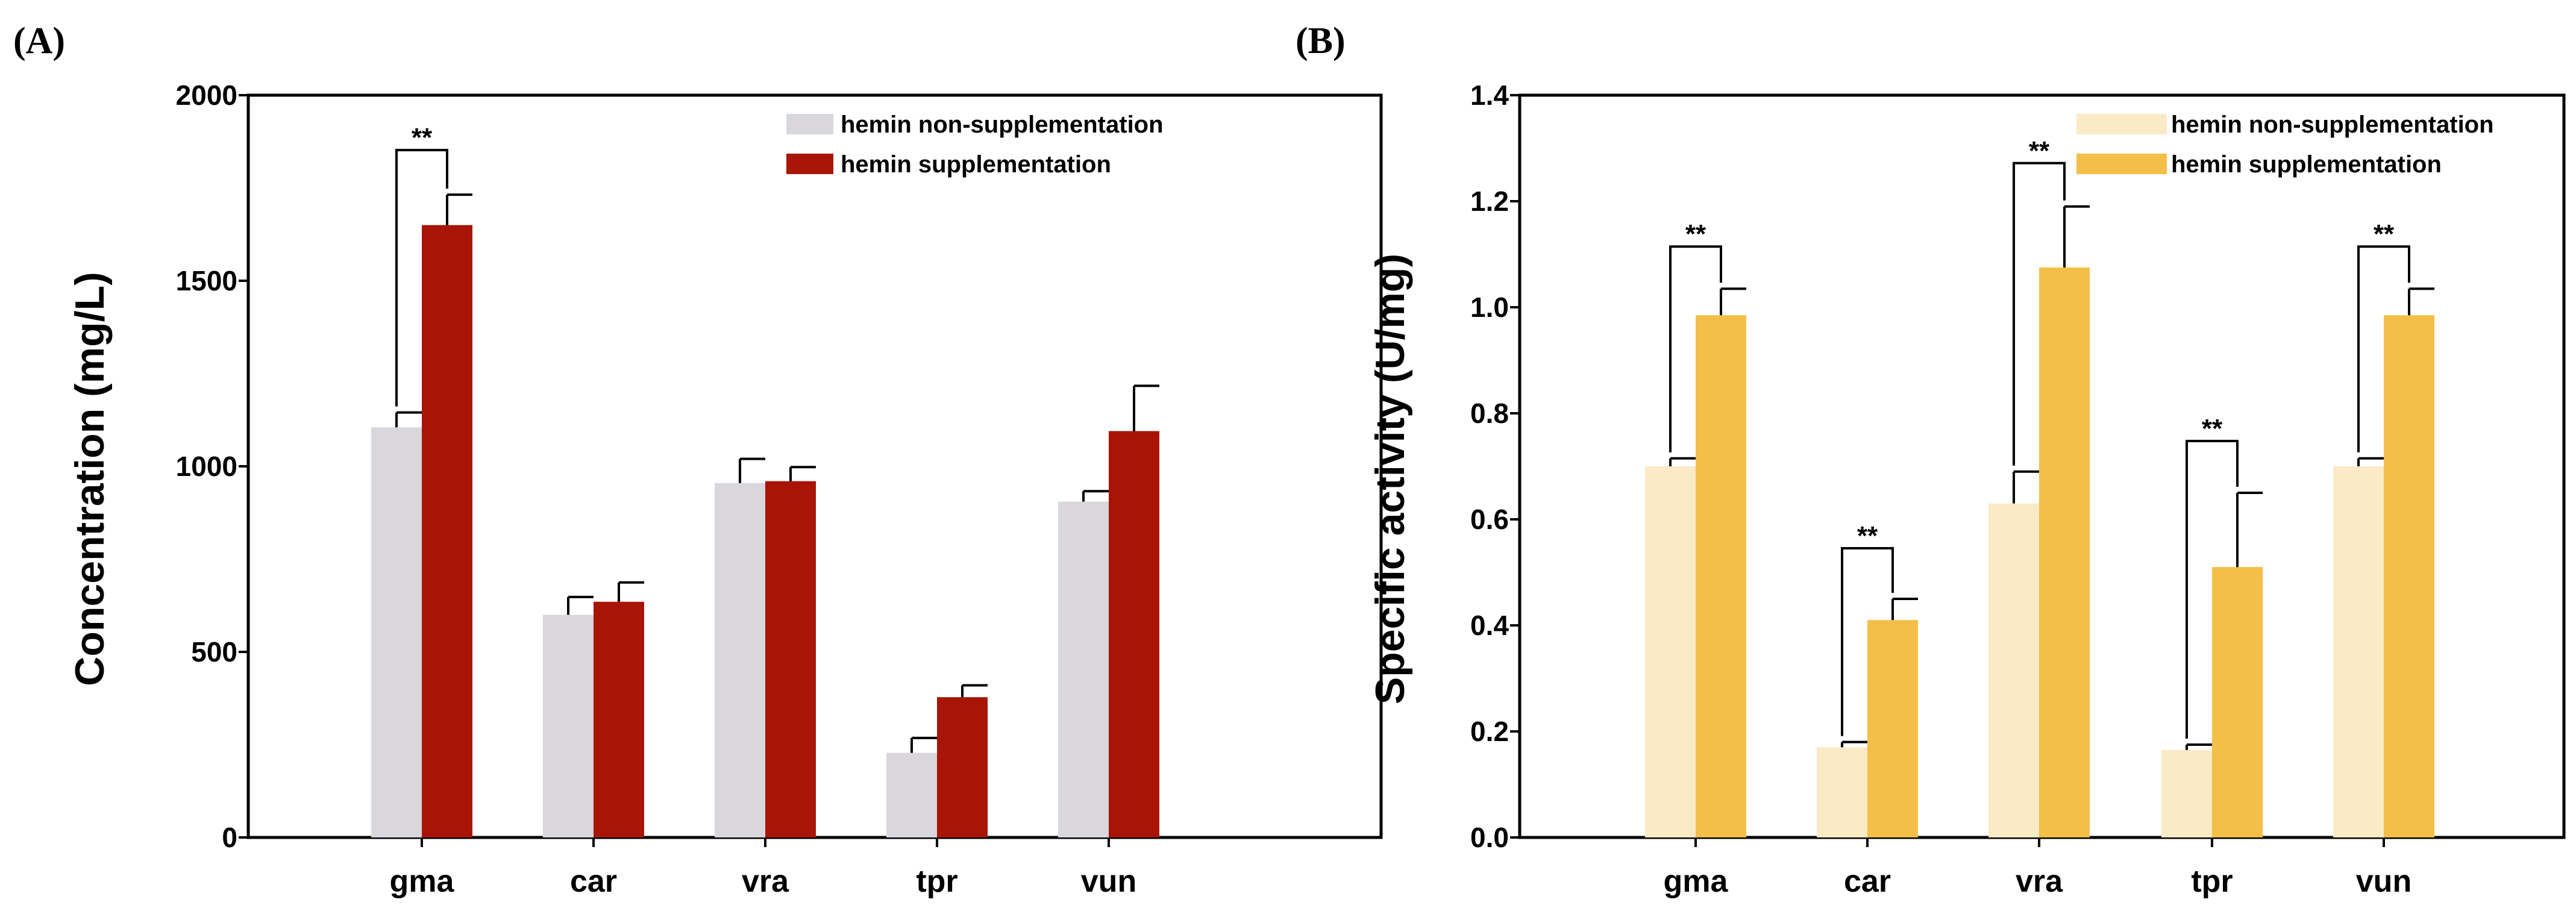 The width and height of the screenshot is (2576, 923). Describe the element at coordinates (1489, 519) in the screenshot. I see `y-tick-label: 0.6` at that location.